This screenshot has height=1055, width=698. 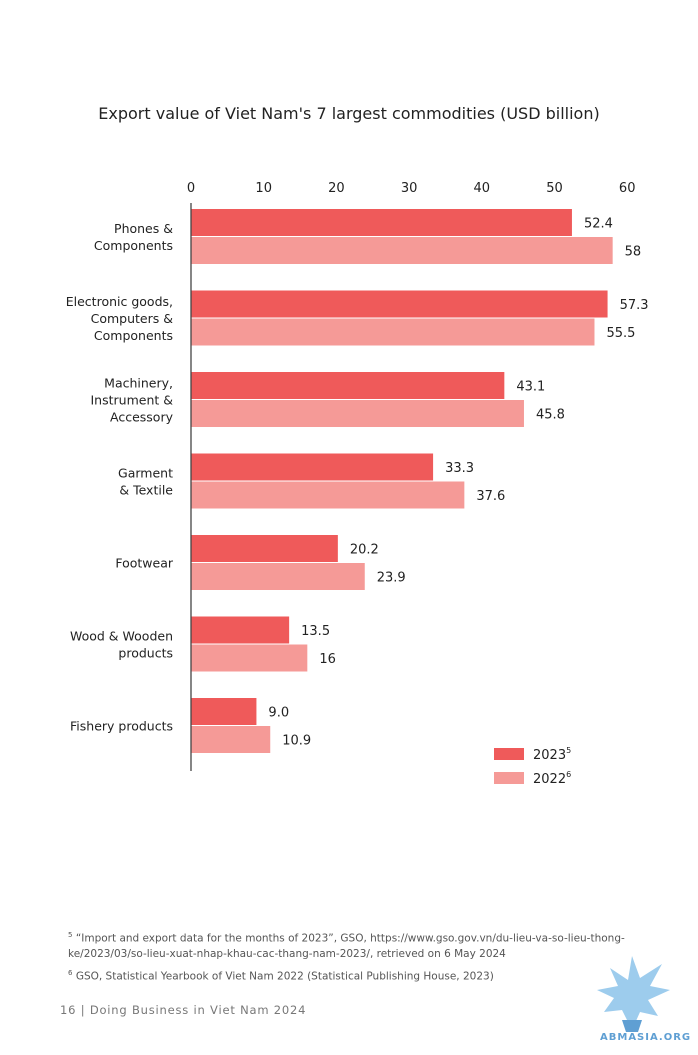 I want to click on x-tick-label: 40, so click(x=482, y=188).